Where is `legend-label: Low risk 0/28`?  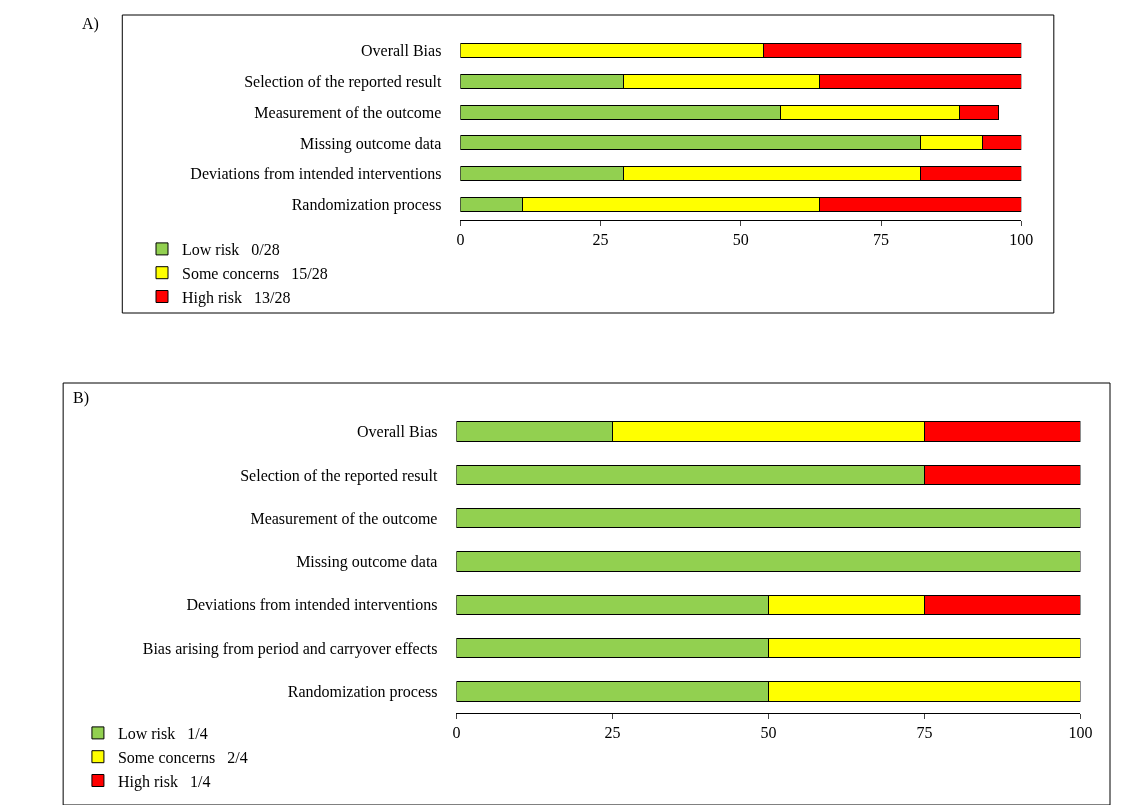 legend-label: Low risk 0/28 is located at coordinates (231, 250).